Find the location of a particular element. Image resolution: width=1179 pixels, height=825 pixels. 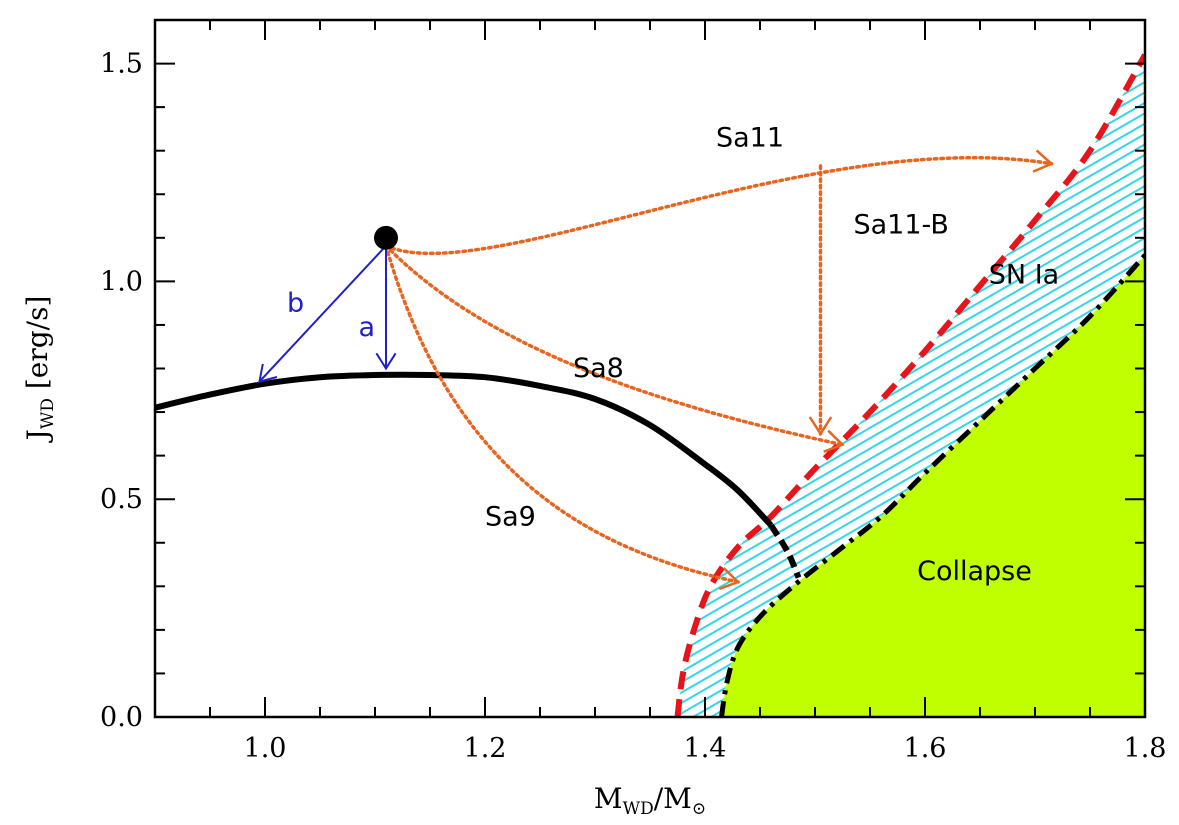

label-sa11: Sa11 is located at coordinates (750, 137).